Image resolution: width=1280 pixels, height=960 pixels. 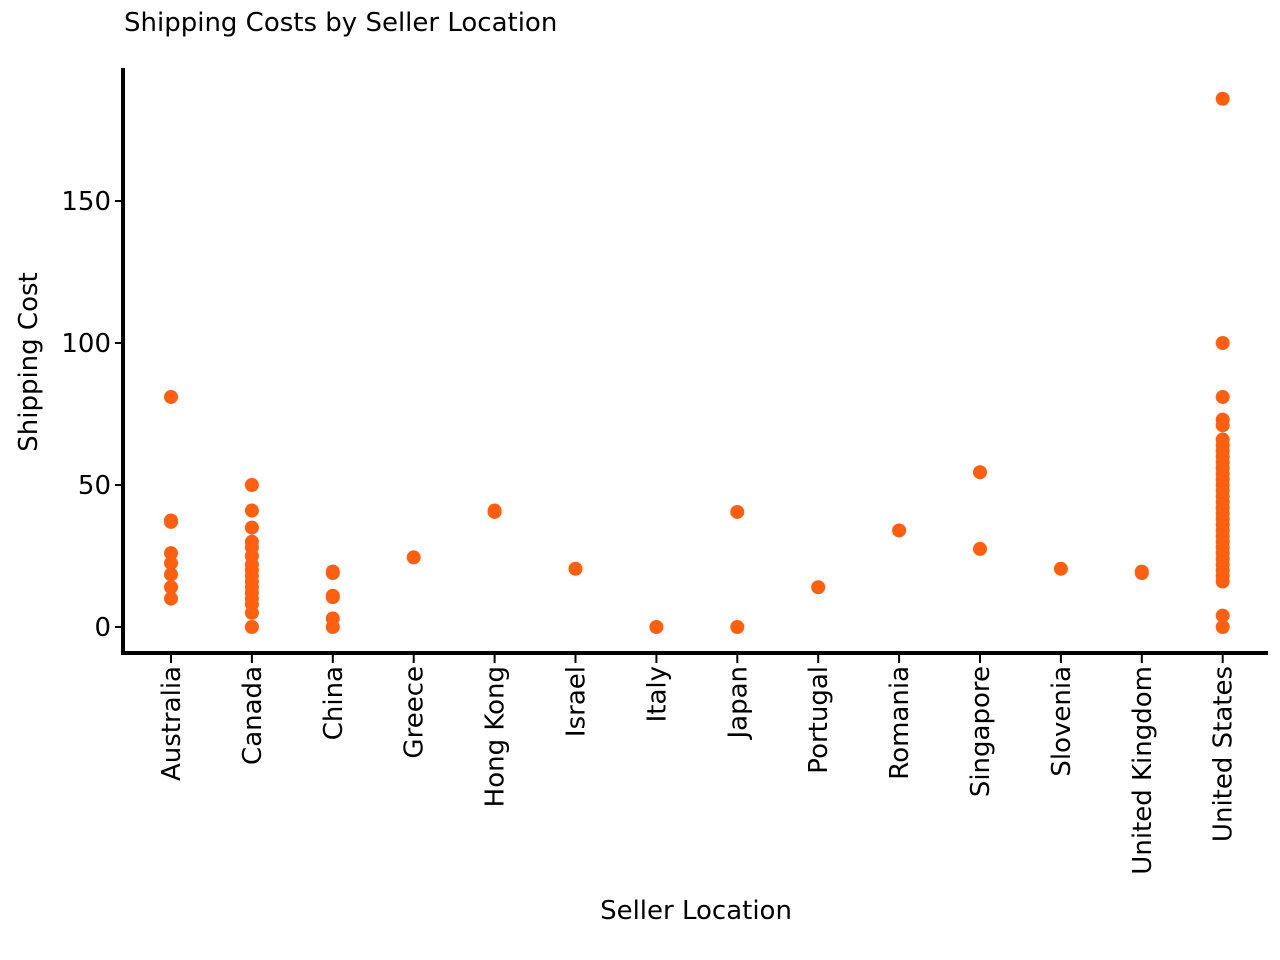 I want to click on y-tick-label: 50, so click(x=94, y=486).